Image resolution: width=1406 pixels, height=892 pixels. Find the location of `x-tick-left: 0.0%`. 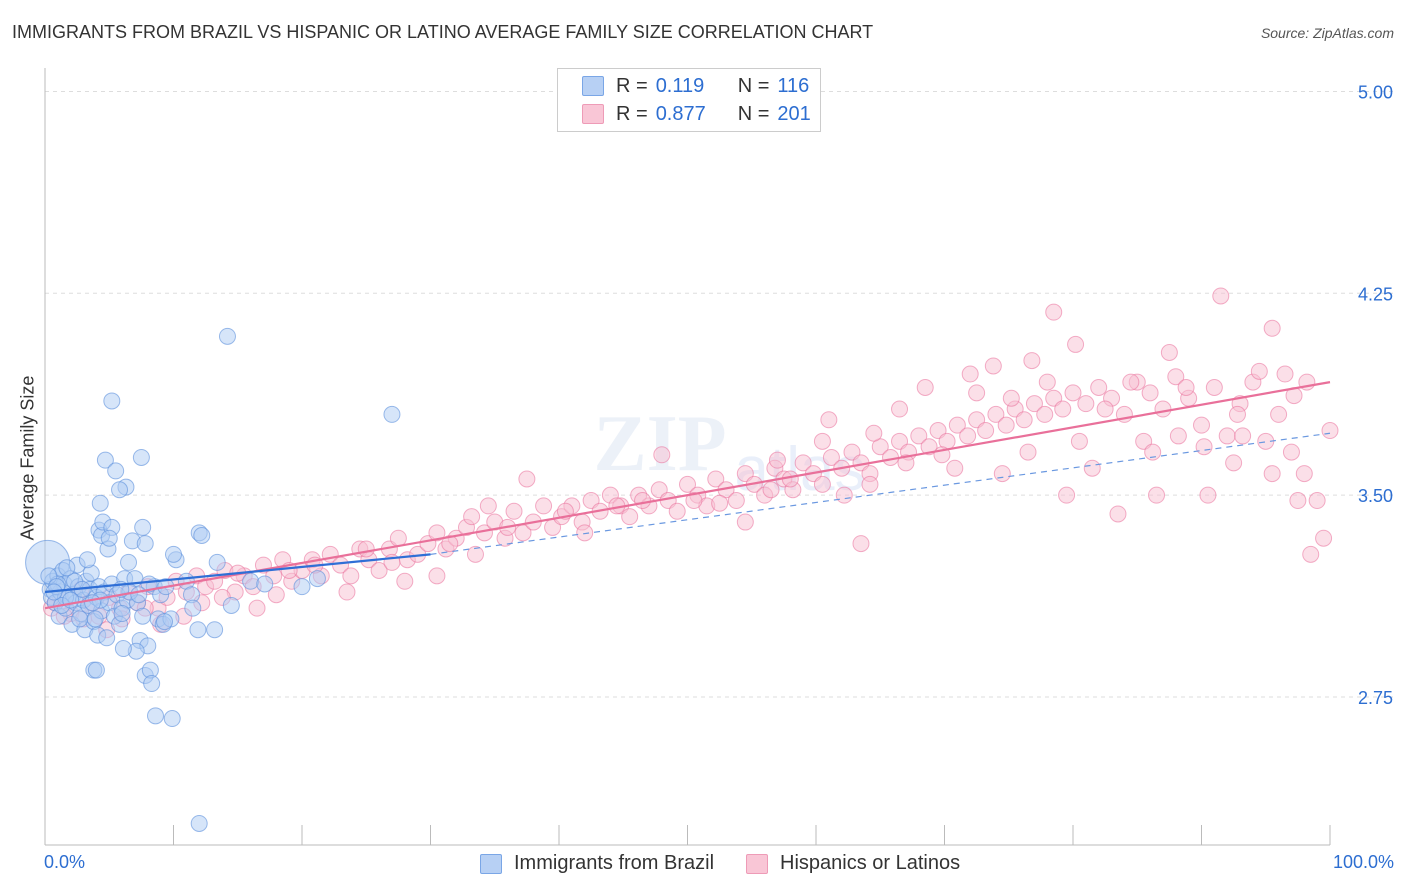

x-tick-left: 0.0% is located at coordinates (65, 862).